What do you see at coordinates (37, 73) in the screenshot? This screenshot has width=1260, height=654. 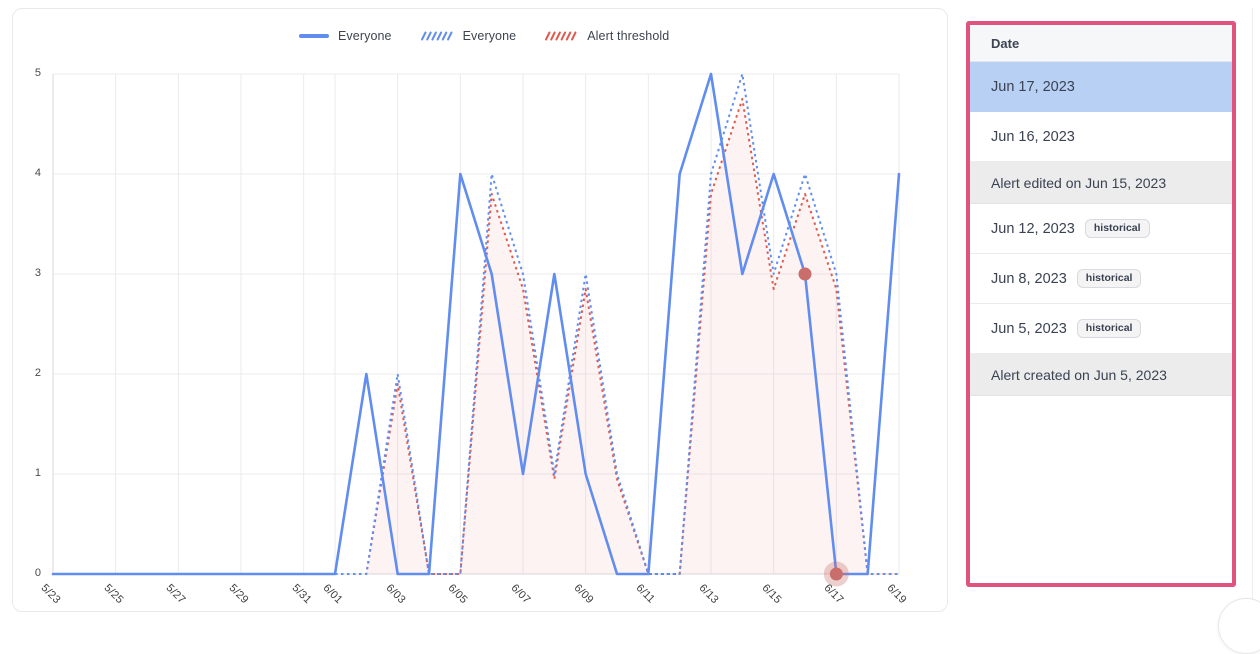 I see `y-axis-tick-label: 5` at bounding box center [37, 73].